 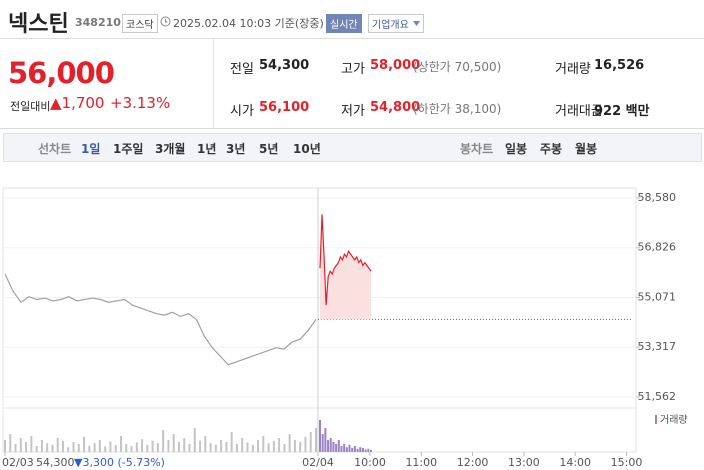 What do you see at coordinates (551, 149) in the screenshot?
I see `candle-tab: 주봉` at bounding box center [551, 149].